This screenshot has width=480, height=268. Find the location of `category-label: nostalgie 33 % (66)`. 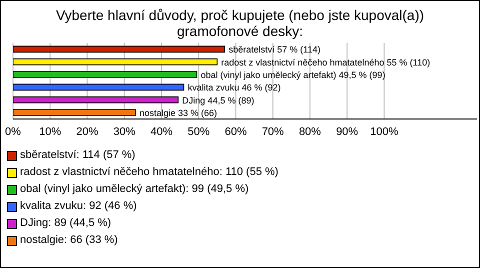

category-label: nostalgie 33 % (66) is located at coordinates (178, 113).